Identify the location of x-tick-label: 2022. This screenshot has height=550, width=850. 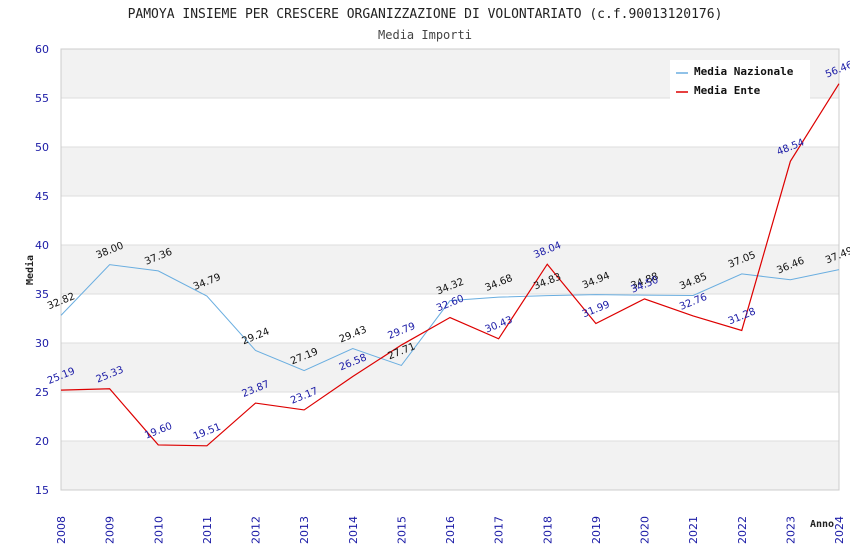
(742, 530).